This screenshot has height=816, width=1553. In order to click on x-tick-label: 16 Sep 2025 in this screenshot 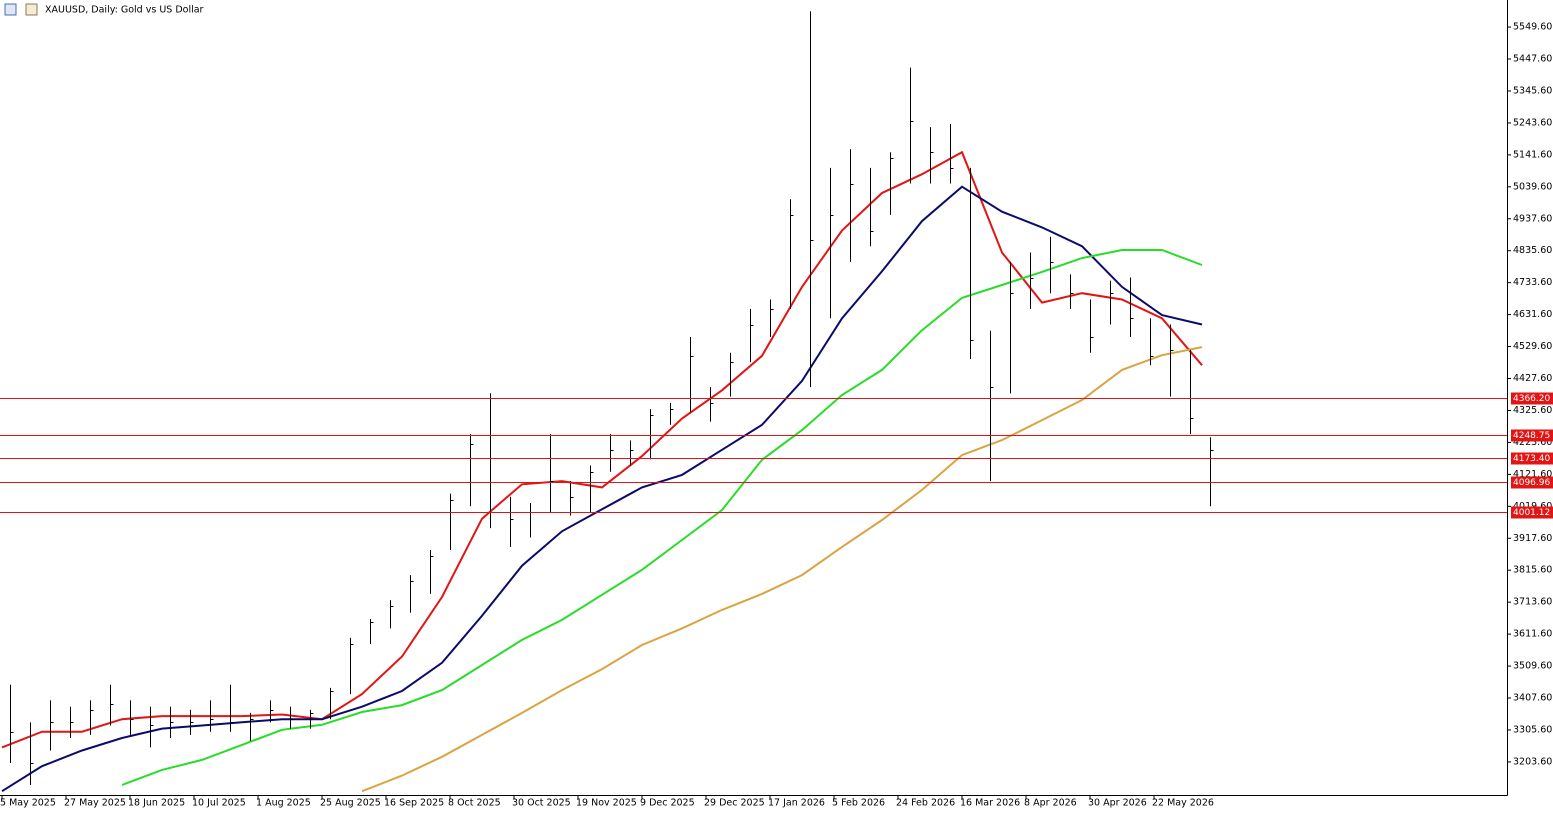, I will do `click(414, 803)`.